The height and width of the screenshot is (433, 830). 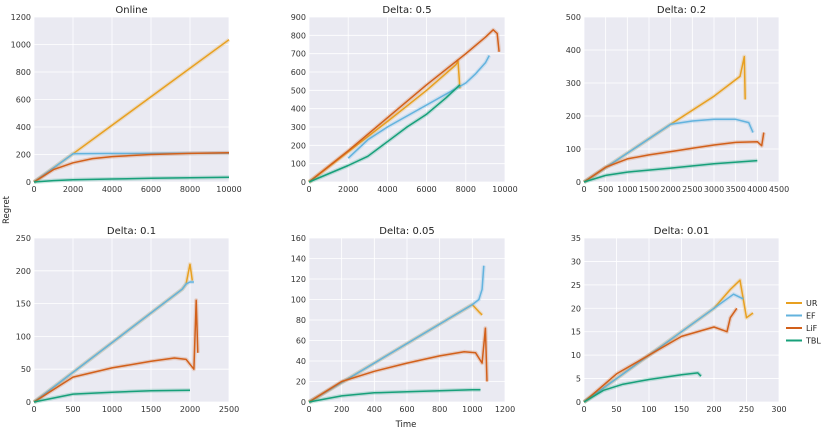 What do you see at coordinates (682, 231) in the screenshot?
I see `chart-title: Delta: 0.01` at bounding box center [682, 231].